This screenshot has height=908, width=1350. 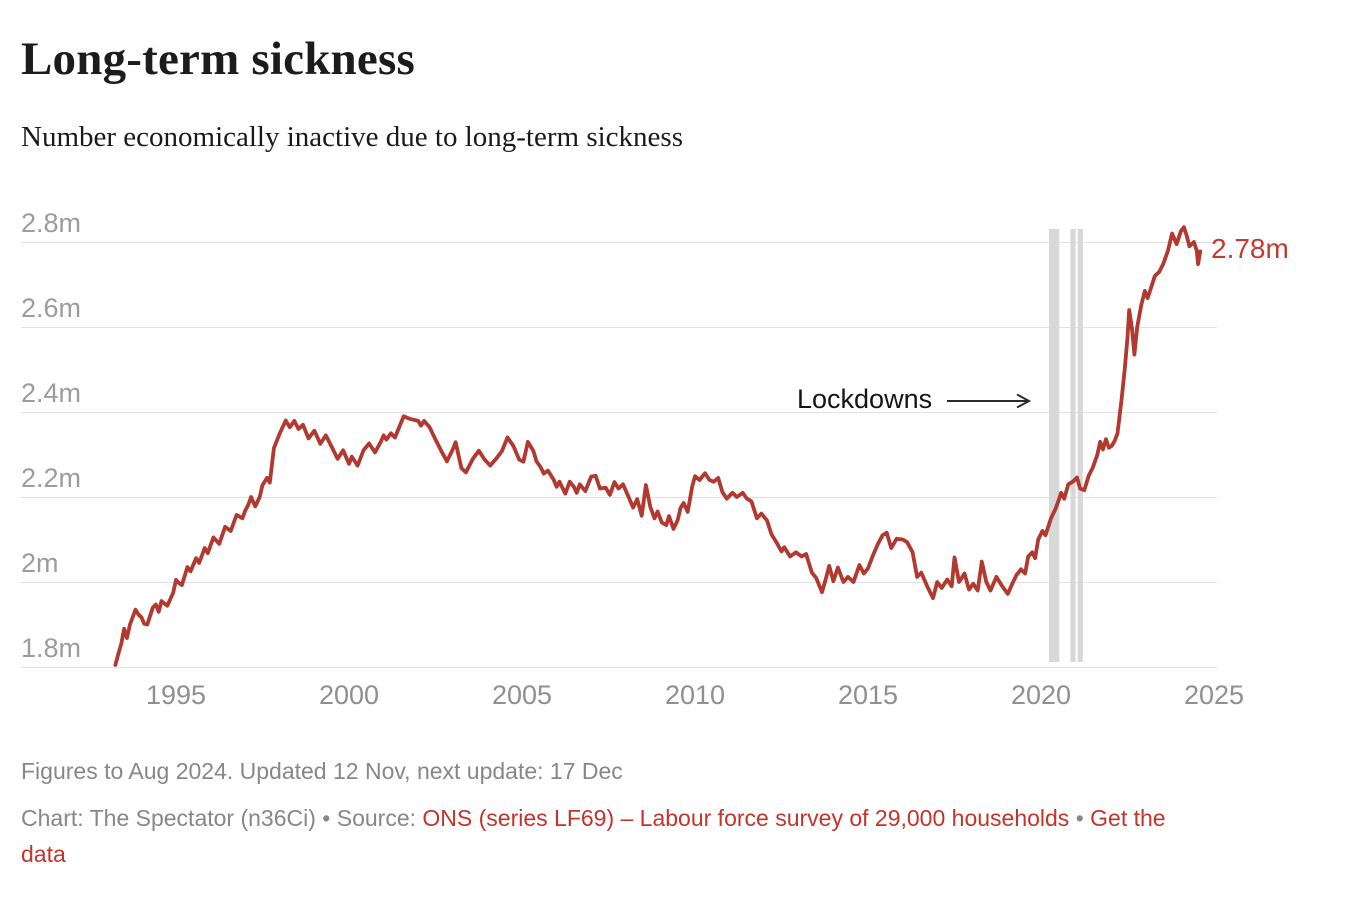 What do you see at coordinates (1214, 695) in the screenshot?
I see `x-tick-label-2025: 2025` at bounding box center [1214, 695].